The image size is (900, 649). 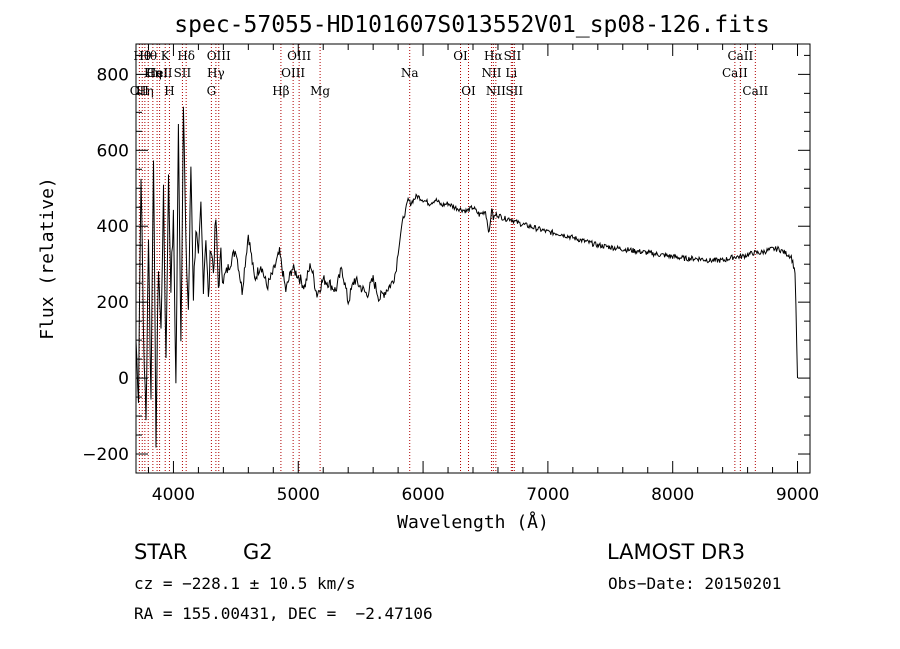 What do you see at coordinates (212, 91) in the screenshot?
I see `line-marker-label: G` at bounding box center [212, 91].